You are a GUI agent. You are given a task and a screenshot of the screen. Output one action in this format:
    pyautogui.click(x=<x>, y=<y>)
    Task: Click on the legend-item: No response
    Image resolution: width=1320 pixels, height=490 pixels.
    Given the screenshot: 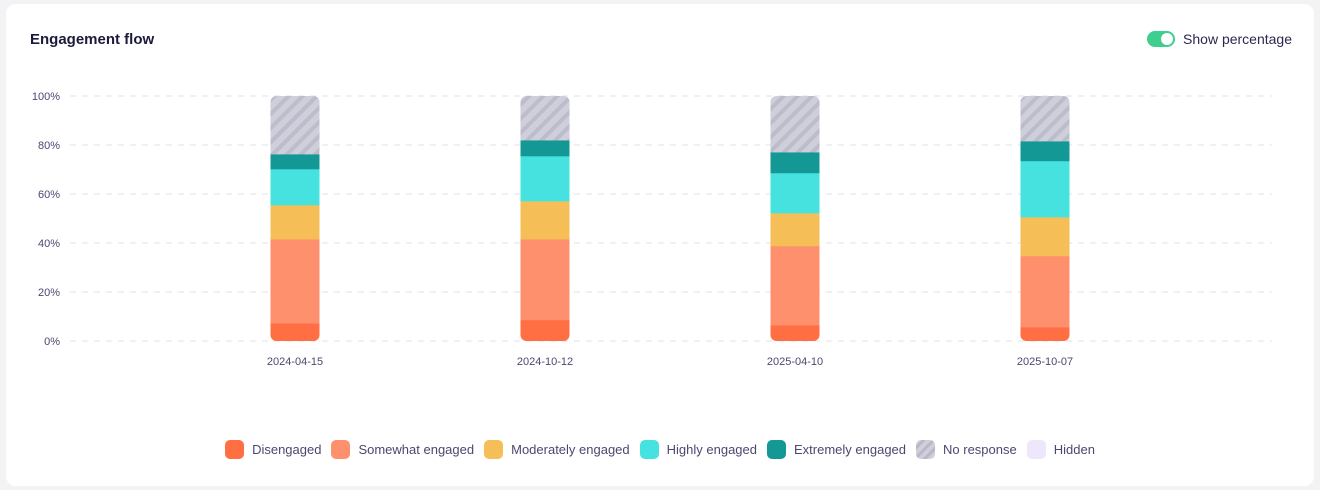 What is the action you would take?
    pyautogui.click(x=966, y=449)
    